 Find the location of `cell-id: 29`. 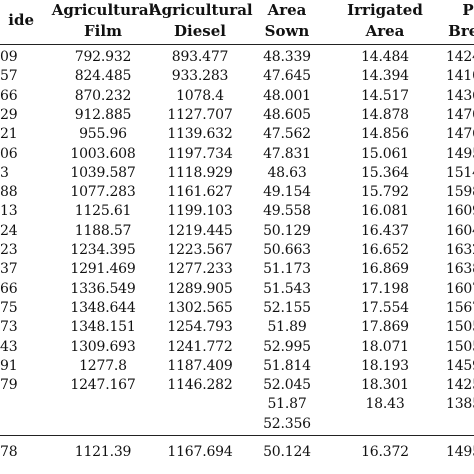

cell-id: 29 is located at coordinates (9, 114).